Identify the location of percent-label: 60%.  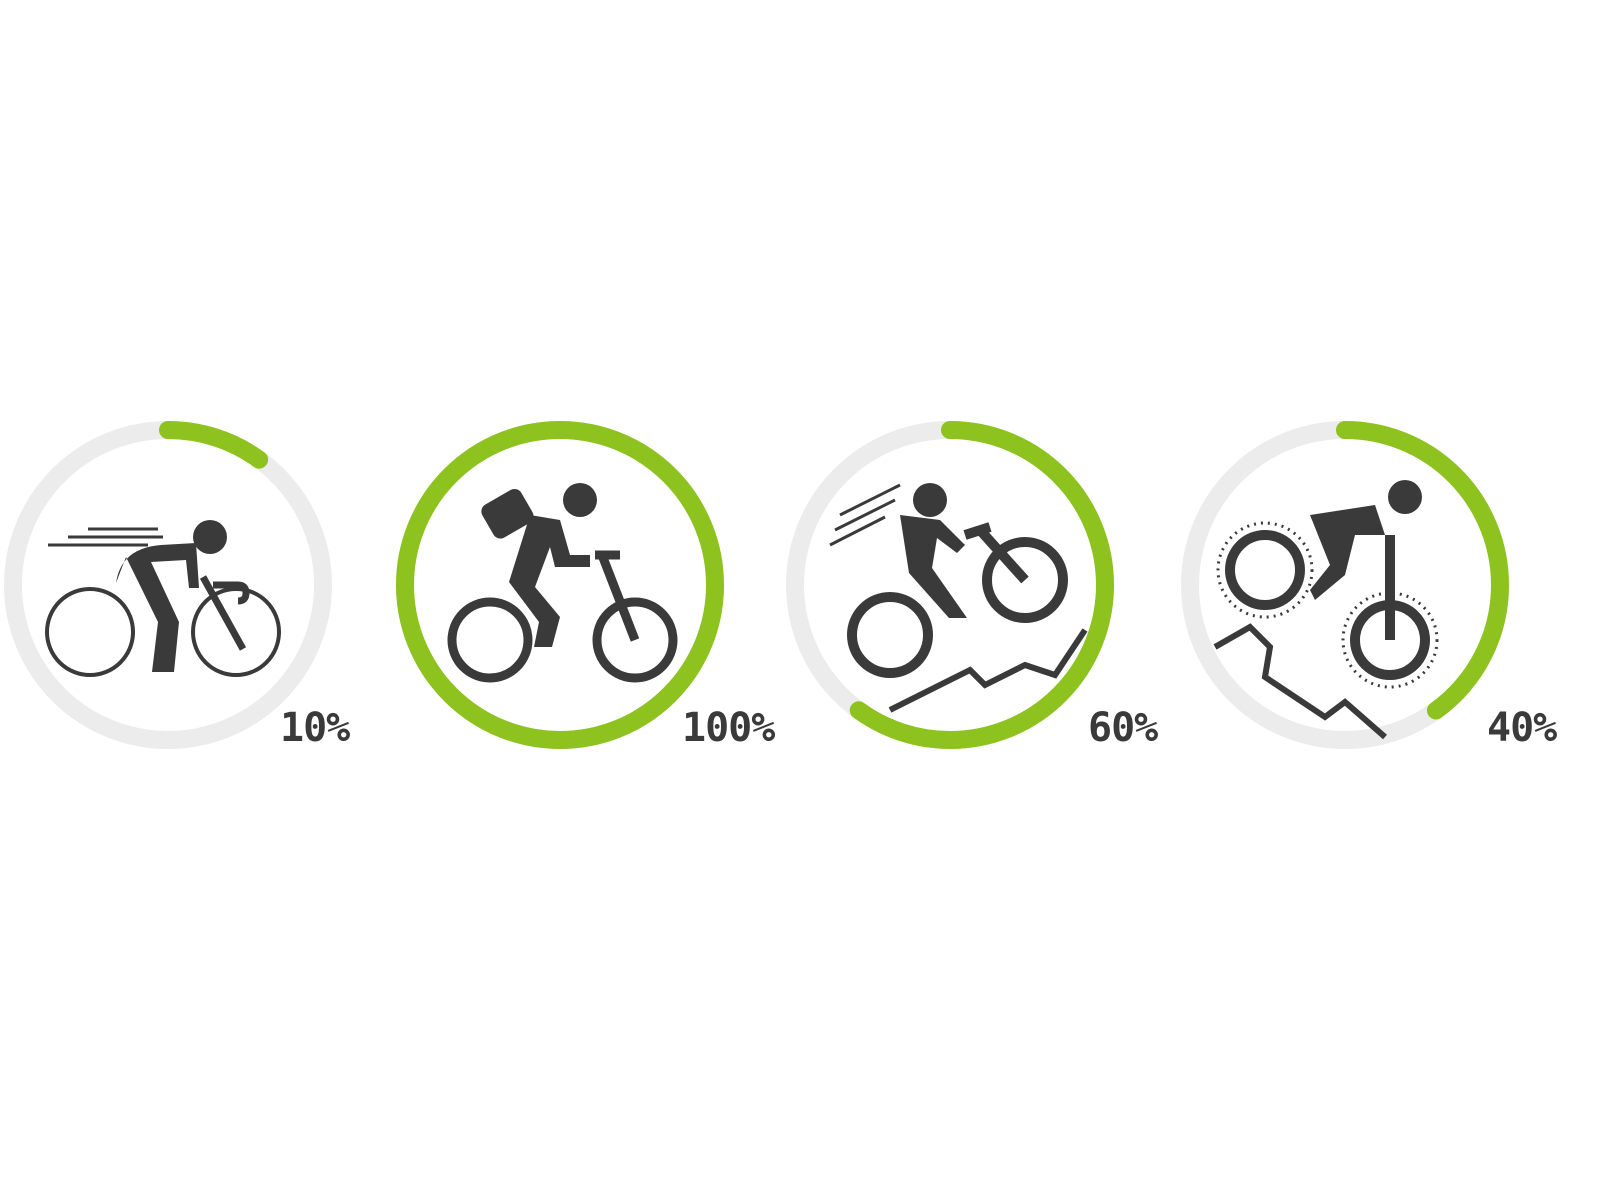
(1123, 728).